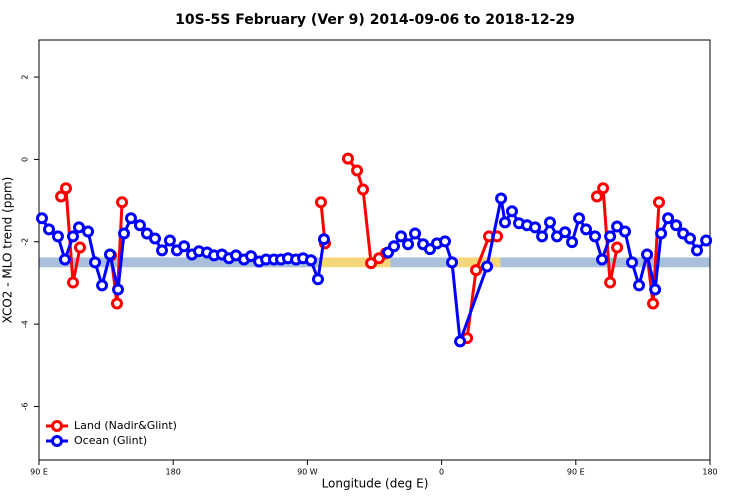  Describe the element at coordinates (125, 425) in the screenshot. I see `legend-label: Land (Nadir&Glint)` at that location.